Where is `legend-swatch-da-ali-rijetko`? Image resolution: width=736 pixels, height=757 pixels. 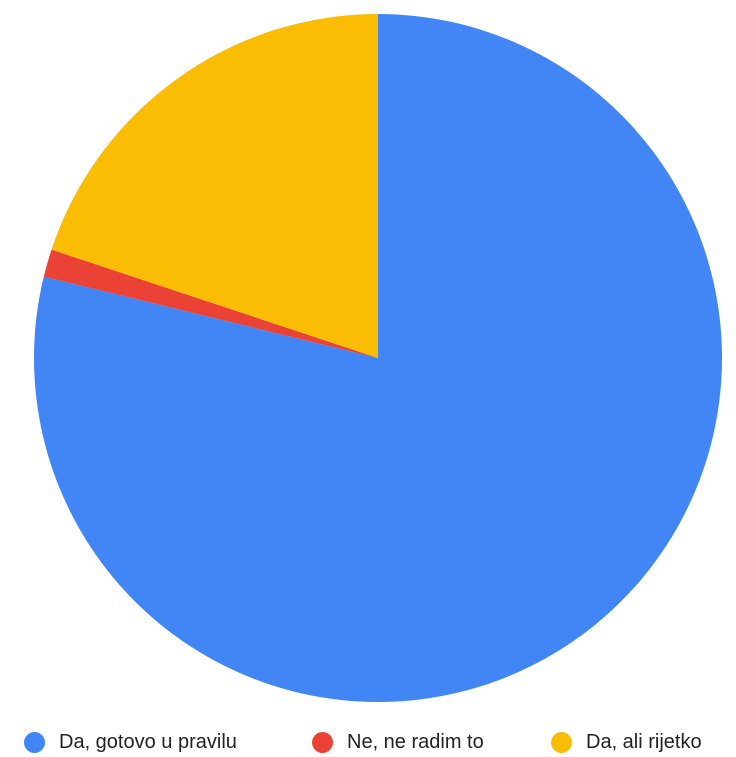 legend-swatch-da-ali-rijetko is located at coordinates (561, 742).